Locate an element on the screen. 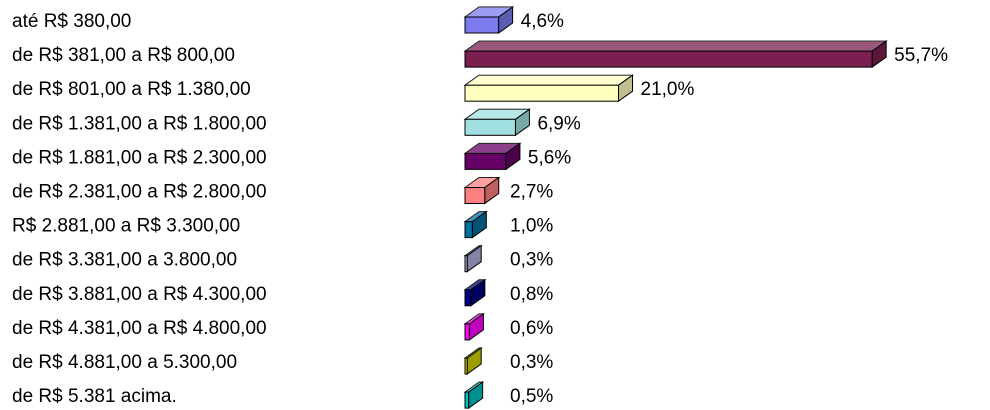 Image resolution: width=990 pixels, height=410 pixels. category-label: de R$ 2.381,00 a R$ 2.800,00 is located at coordinates (139, 192).